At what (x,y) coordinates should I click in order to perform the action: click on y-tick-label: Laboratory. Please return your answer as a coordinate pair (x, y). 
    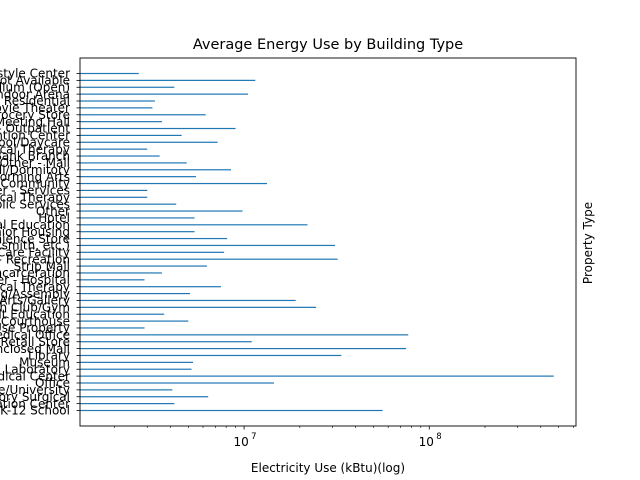
    Looking at the image, I should click on (37, 369).